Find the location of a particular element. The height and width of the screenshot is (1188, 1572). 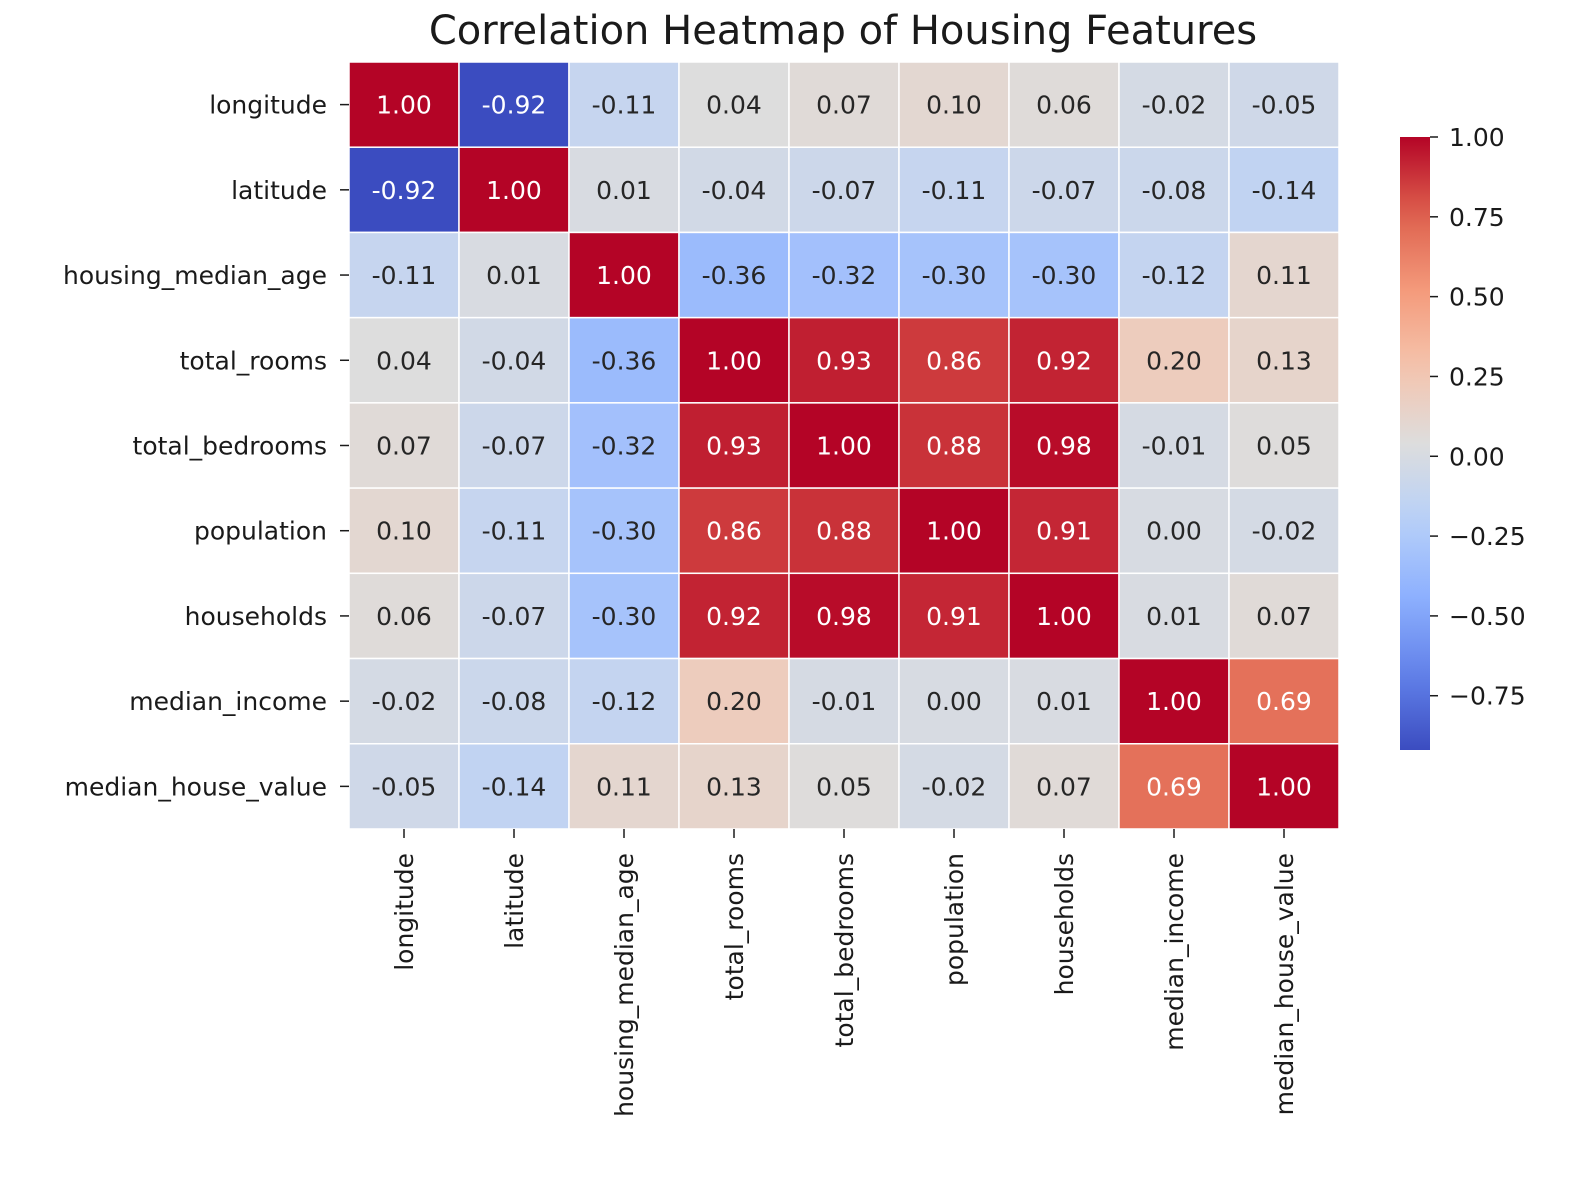

cell-value-label: -0.32 is located at coordinates (844, 275).